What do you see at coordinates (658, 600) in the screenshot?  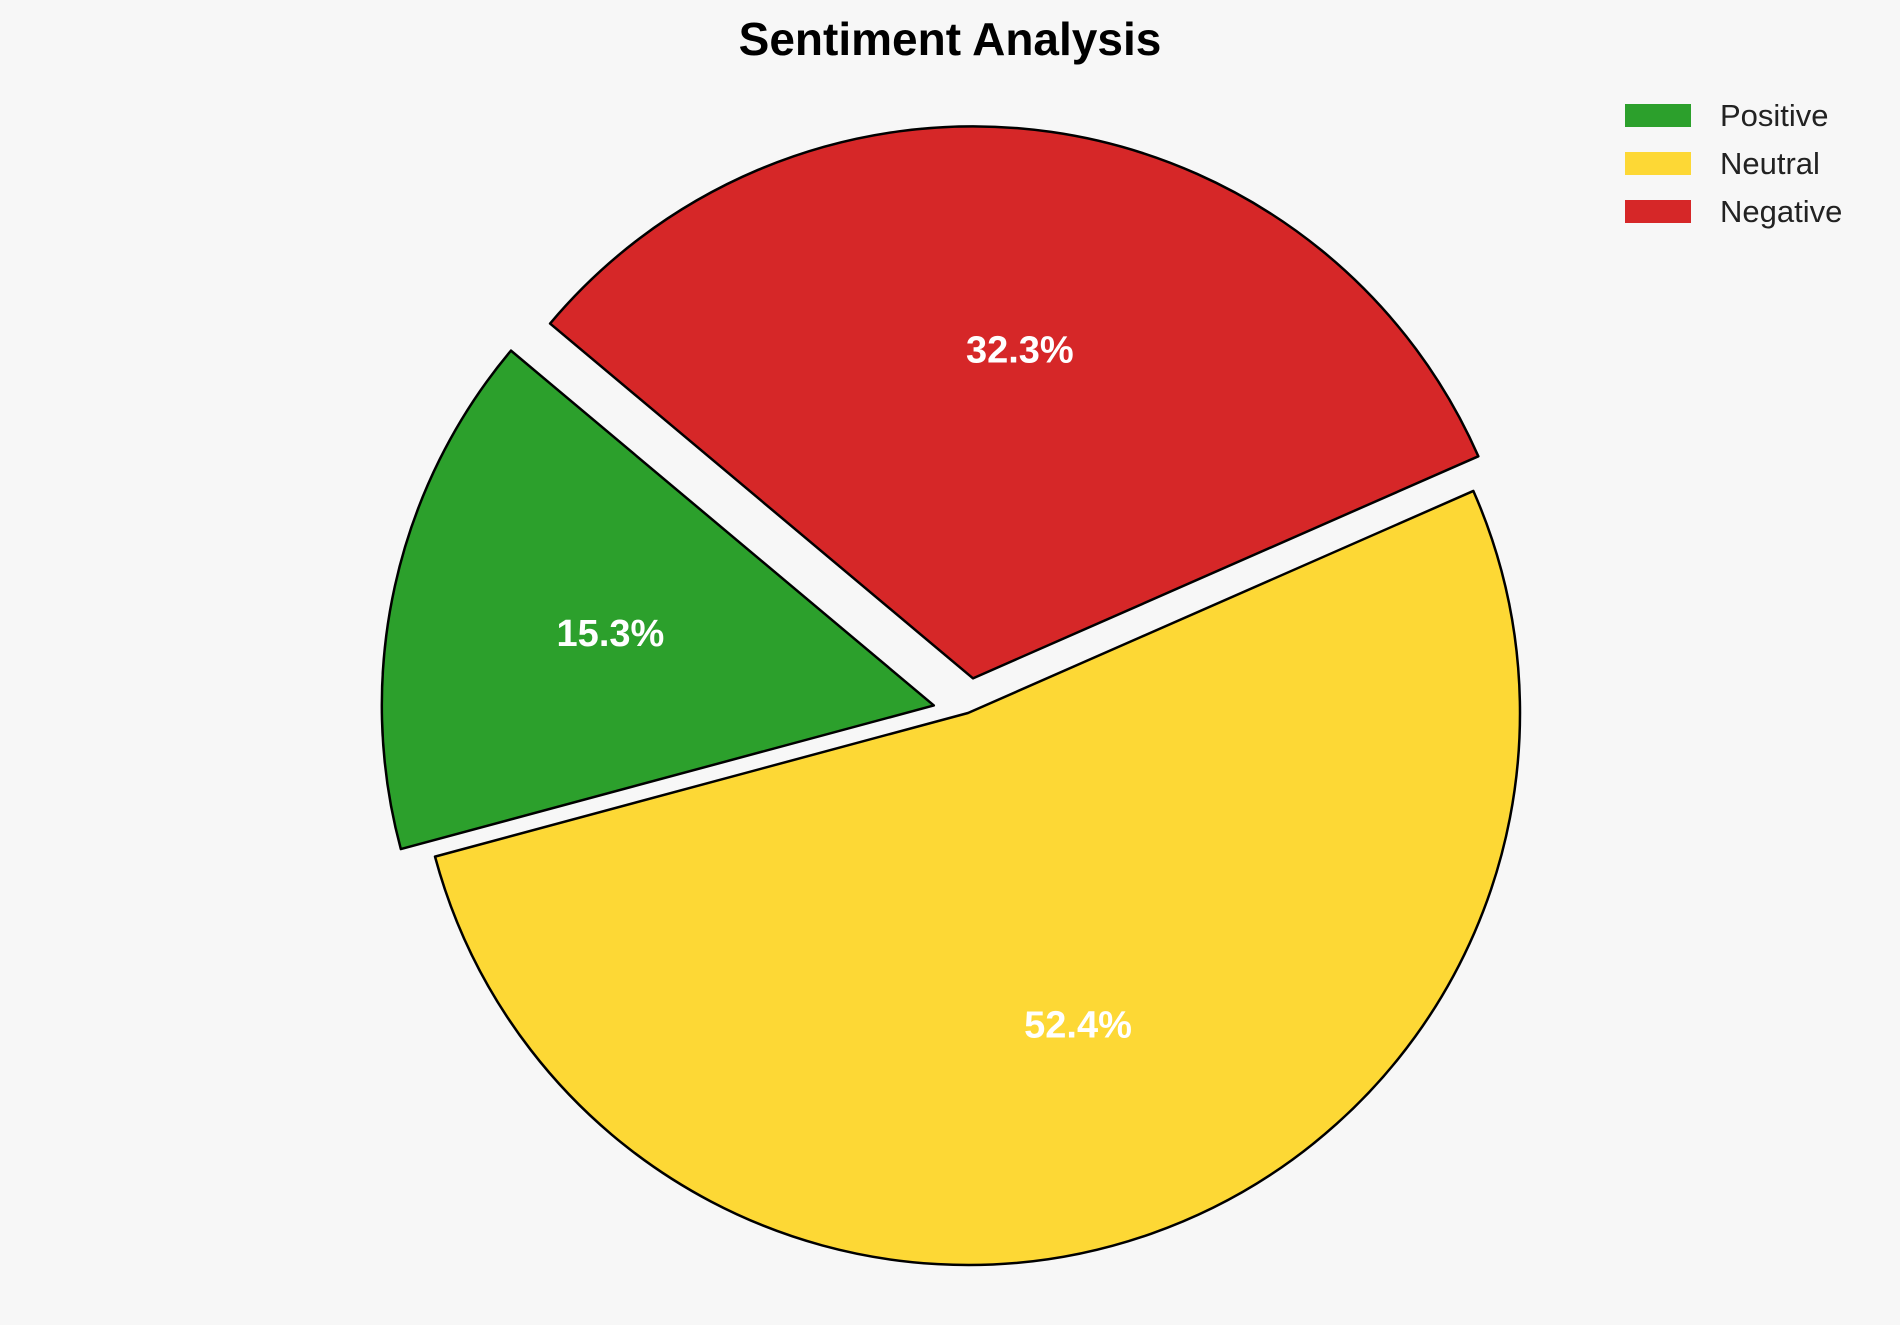 I see `pie-slice-positive` at bounding box center [658, 600].